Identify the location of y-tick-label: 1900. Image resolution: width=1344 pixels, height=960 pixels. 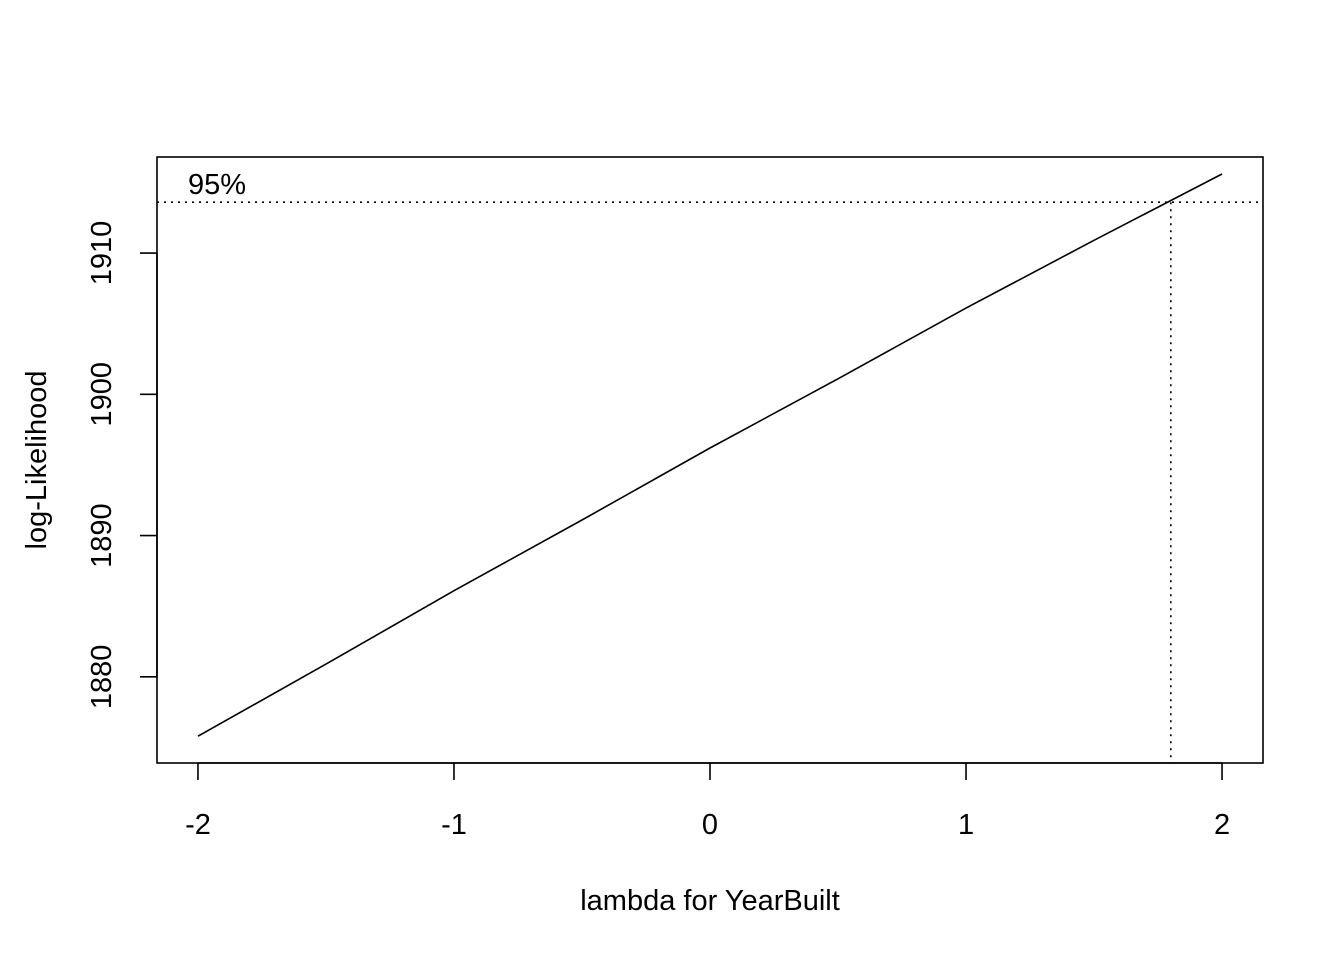
(102, 394).